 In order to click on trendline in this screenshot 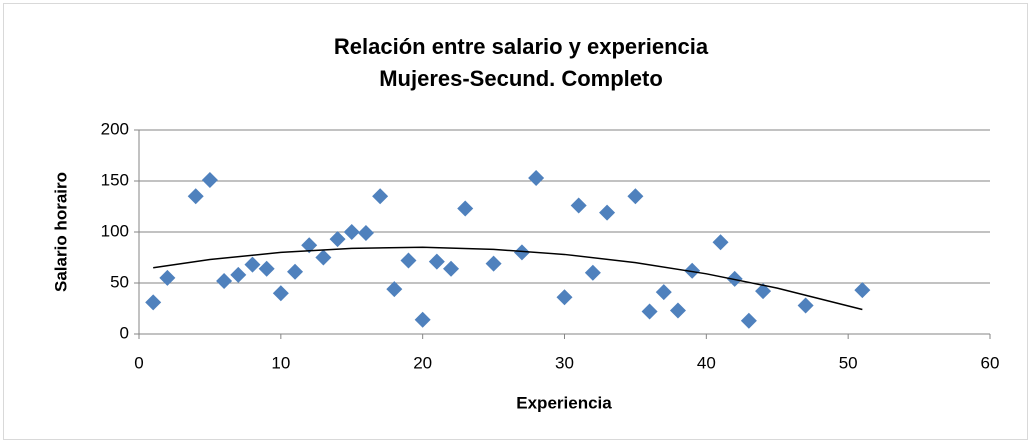, I will do `click(508, 278)`.